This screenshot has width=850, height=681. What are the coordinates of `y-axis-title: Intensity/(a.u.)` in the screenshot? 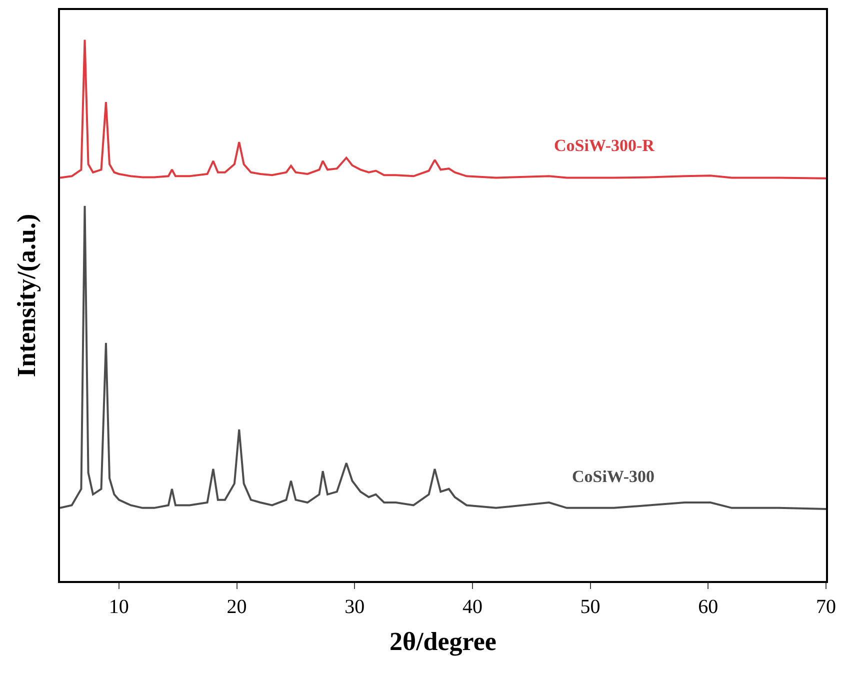 It's located at (27, 296).